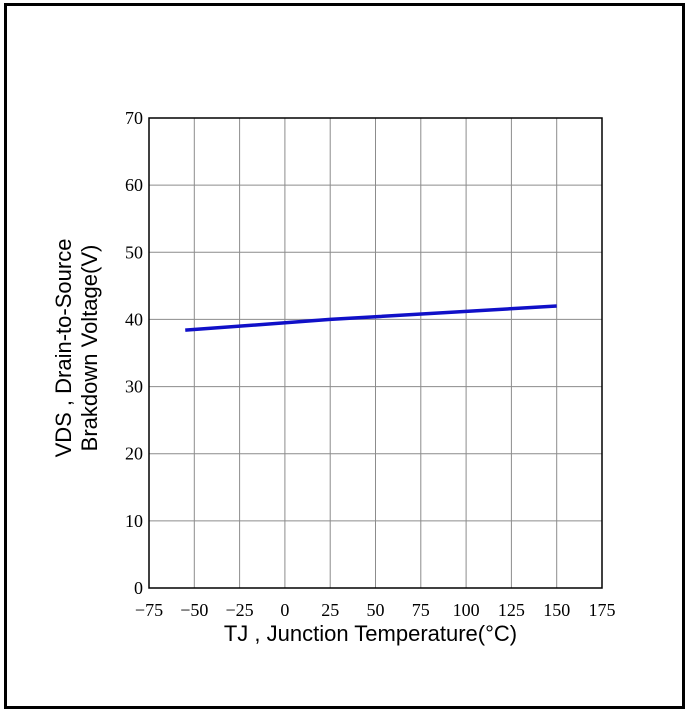 The width and height of the screenshot is (692, 715). What do you see at coordinates (134, 319) in the screenshot?
I see `y-tick-label: 40` at bounding box center [134, 319].